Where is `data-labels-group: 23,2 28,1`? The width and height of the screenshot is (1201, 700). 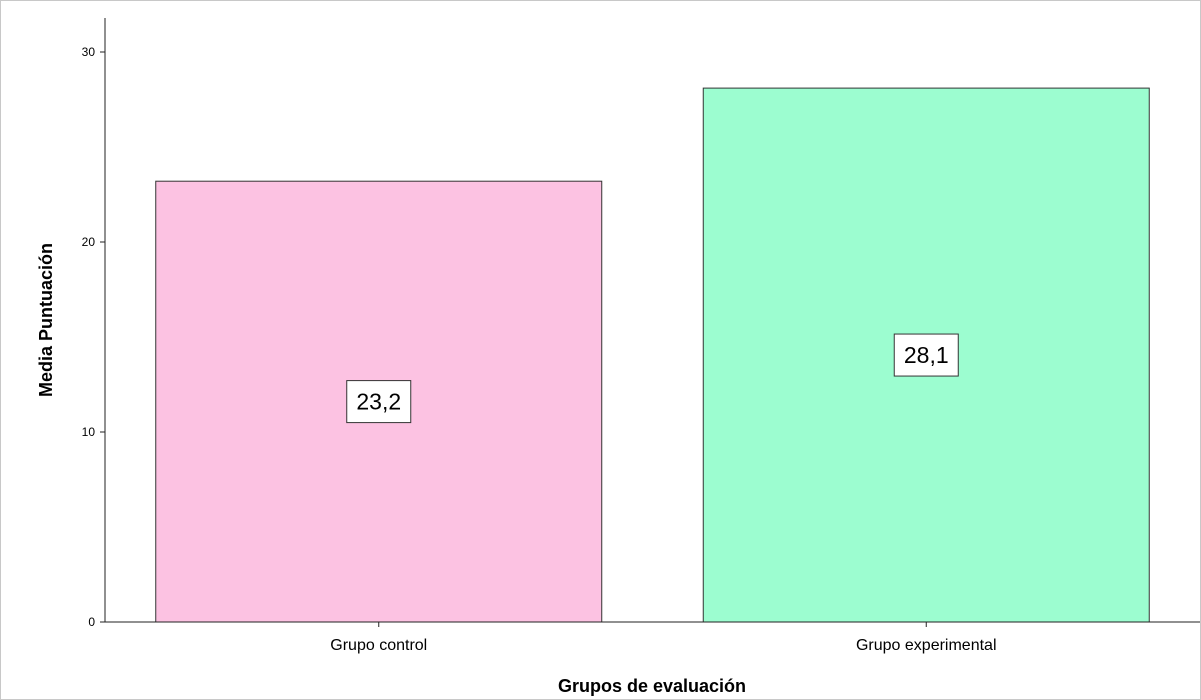
data-labels-group: 23,2 28,1 is located at coordinates (652, 378).